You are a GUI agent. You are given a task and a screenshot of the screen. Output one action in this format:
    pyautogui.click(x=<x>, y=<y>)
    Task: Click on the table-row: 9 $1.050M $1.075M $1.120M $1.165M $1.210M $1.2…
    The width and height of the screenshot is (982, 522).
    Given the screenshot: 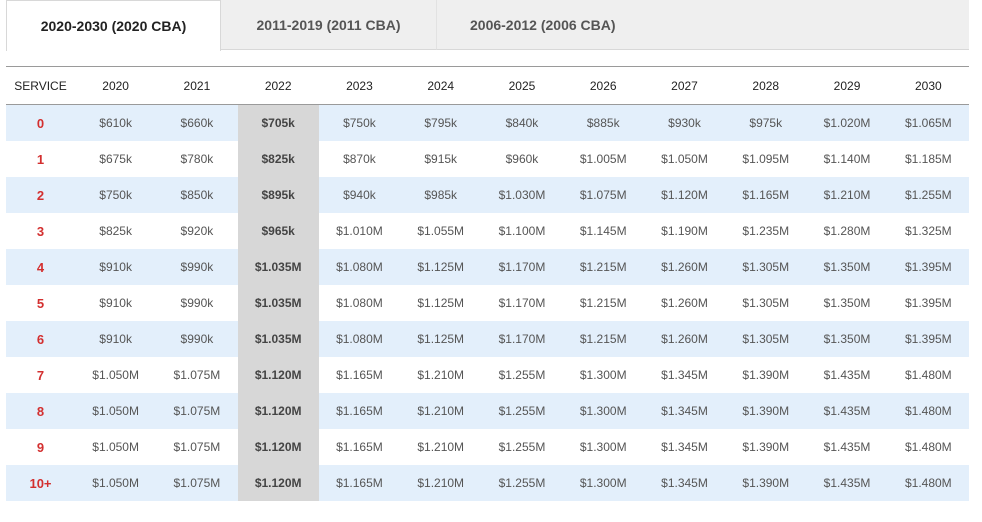 What is the action you would take?
    pyautogui.click(x=487, y=447)
    